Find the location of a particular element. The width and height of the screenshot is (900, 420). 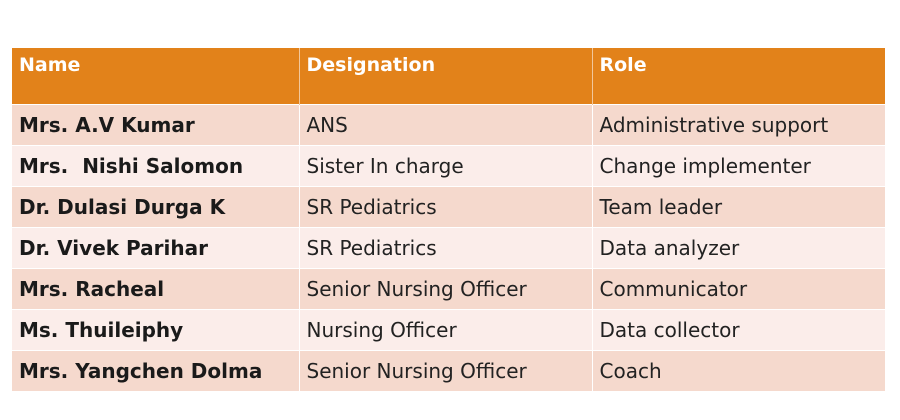

name-cell: Mrs. A.V Kumar is located at coordinates (156, 124).